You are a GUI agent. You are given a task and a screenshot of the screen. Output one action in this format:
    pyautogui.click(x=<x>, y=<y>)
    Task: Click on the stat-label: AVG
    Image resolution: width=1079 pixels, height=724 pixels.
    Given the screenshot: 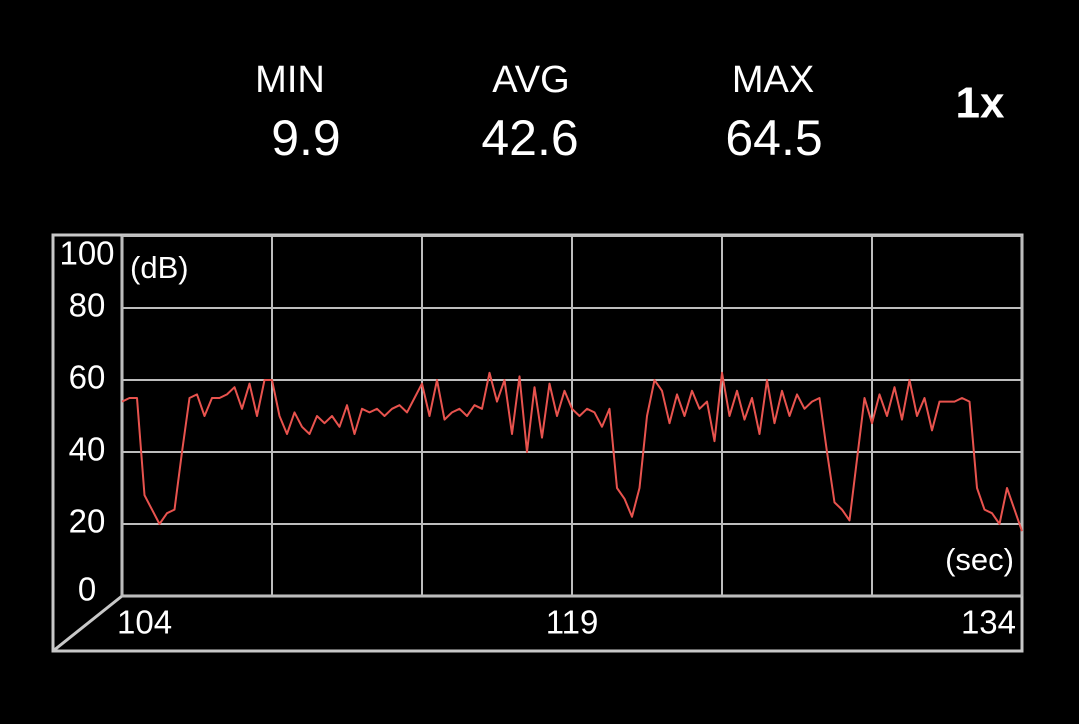 What is the action you would take?
    pyautogui.click(x=530, y=80)
    